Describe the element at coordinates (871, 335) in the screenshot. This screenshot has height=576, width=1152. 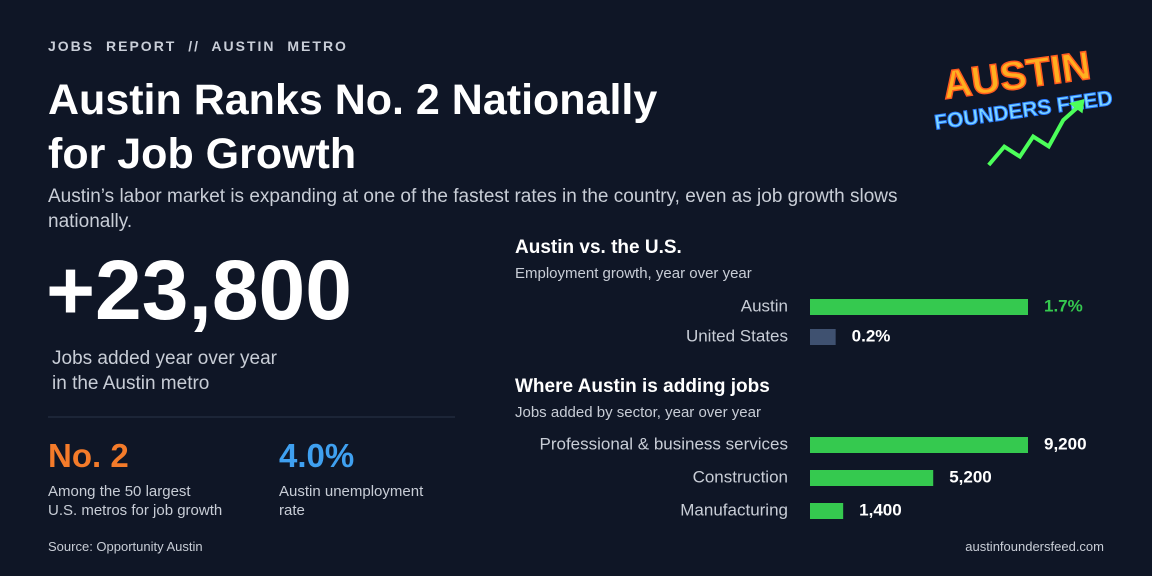
I see `value-label: 0.2%` at that location.